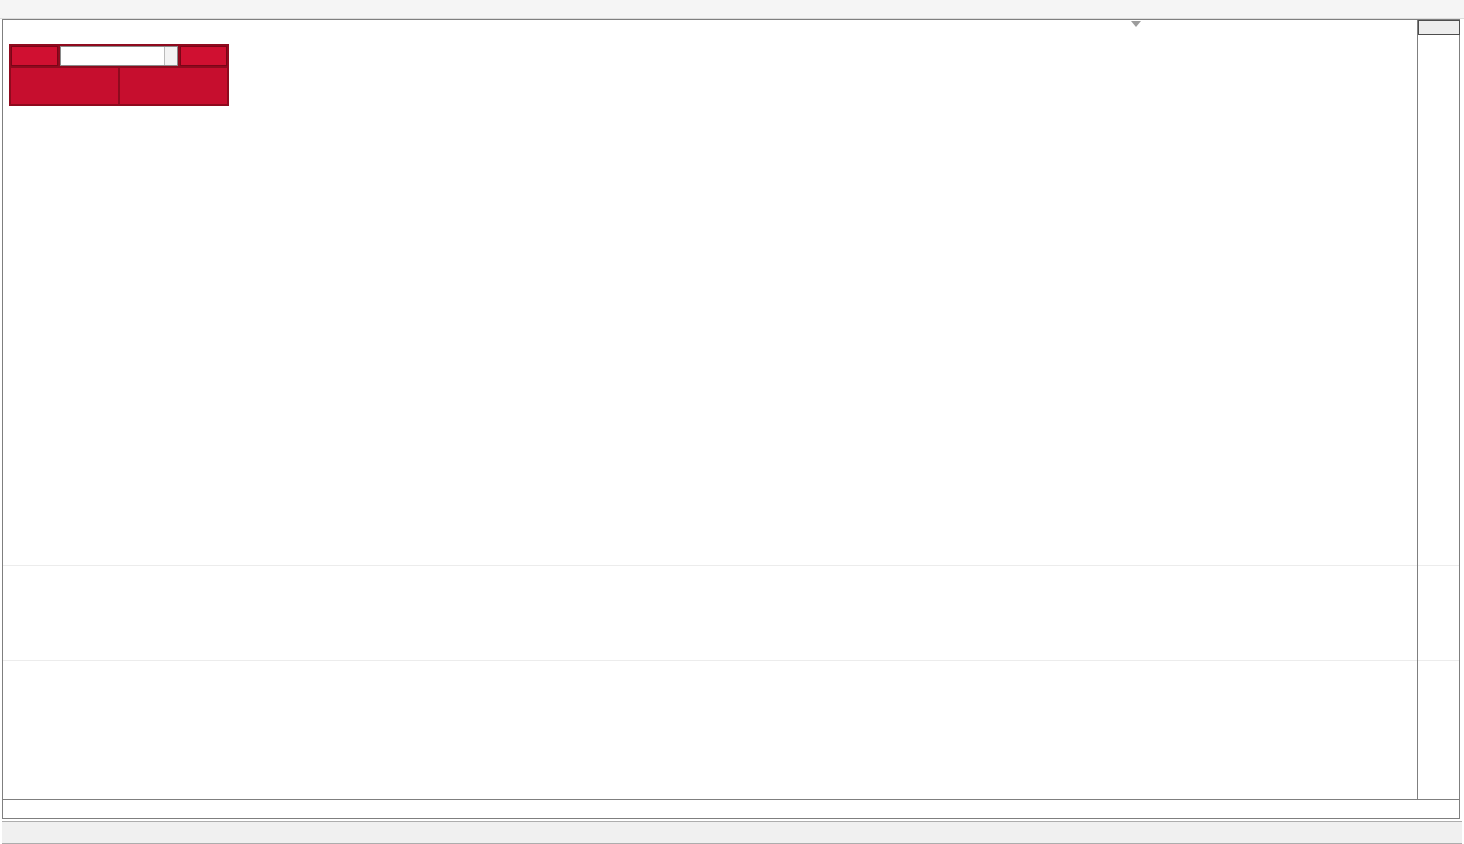 The width and height of the screenshot is (1464, 844). Describe the element at coordinates (1438, 409) in the screenshot. I see `price-scale` at that location.